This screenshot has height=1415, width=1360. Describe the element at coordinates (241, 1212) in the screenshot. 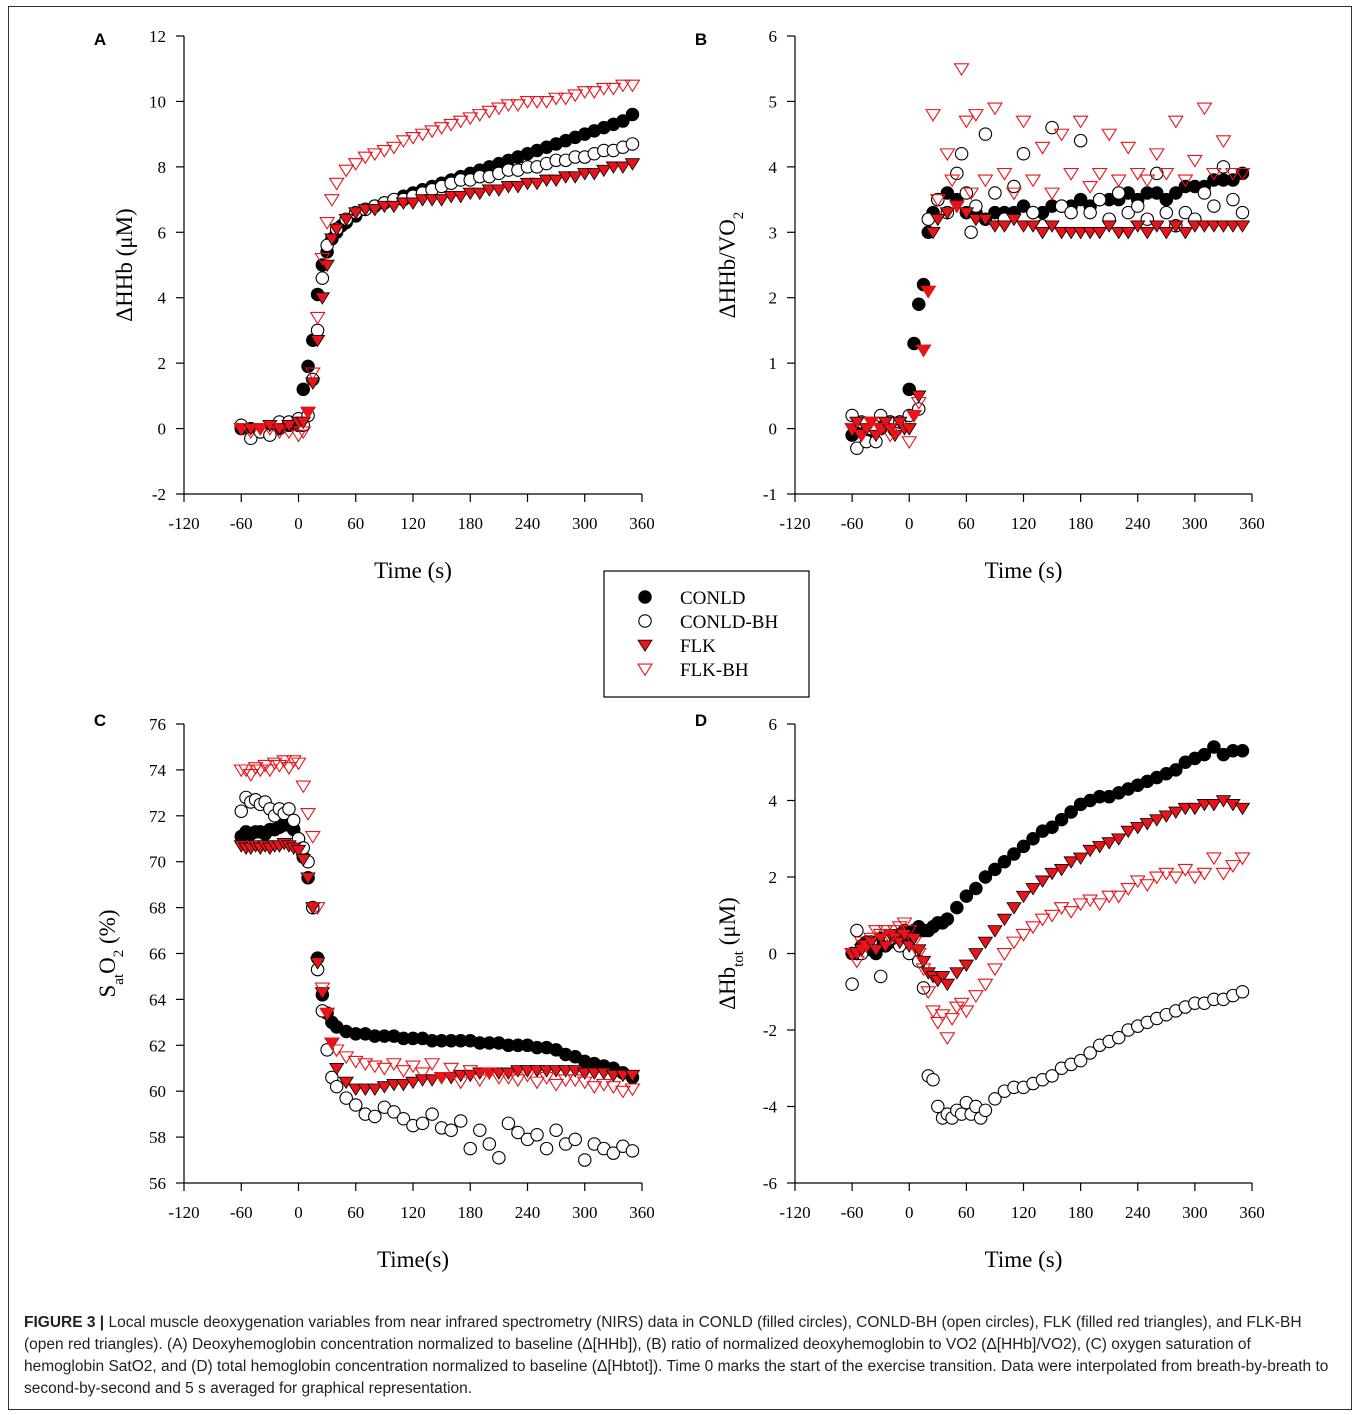

I see `x-tick-label: -60` at that location.